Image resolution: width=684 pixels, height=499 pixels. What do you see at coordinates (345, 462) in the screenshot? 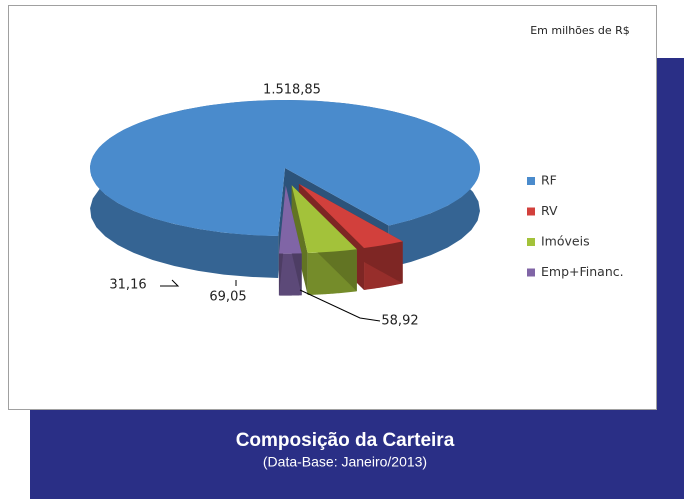
I see `chart-subtitle: (Data-Base: Janeiro/2013)` at bounding box center [345, 462].